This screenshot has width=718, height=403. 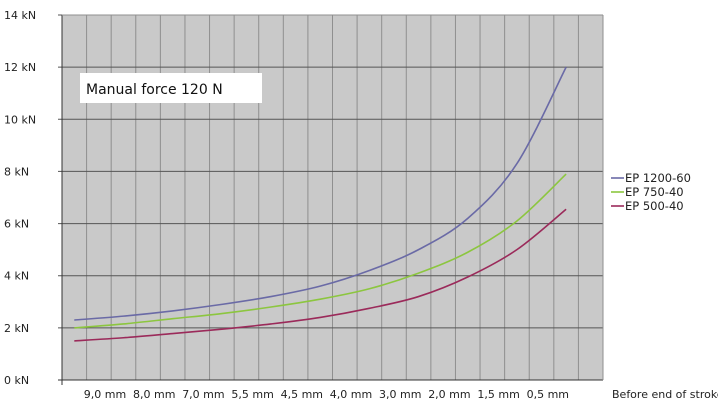 I want to click on legend-label: EP 1200-60, so click(x=658, y=178).